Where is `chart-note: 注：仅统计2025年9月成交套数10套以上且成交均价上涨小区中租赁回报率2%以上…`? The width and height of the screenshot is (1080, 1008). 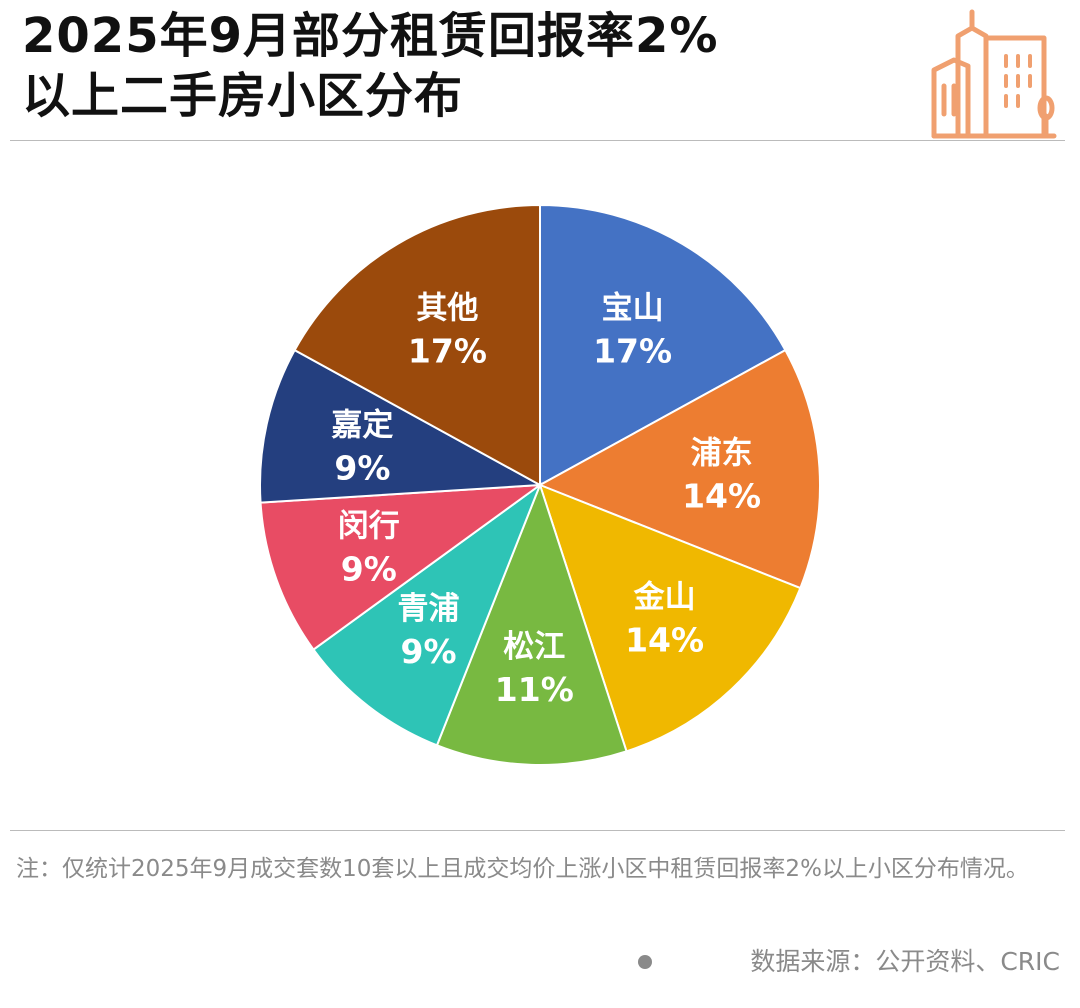
chart-note: 注：仅统计2025年9月成交套数10套以上且成交均价上涨小区中租赁回报率2%以上… is located at coordinates (522, 869).